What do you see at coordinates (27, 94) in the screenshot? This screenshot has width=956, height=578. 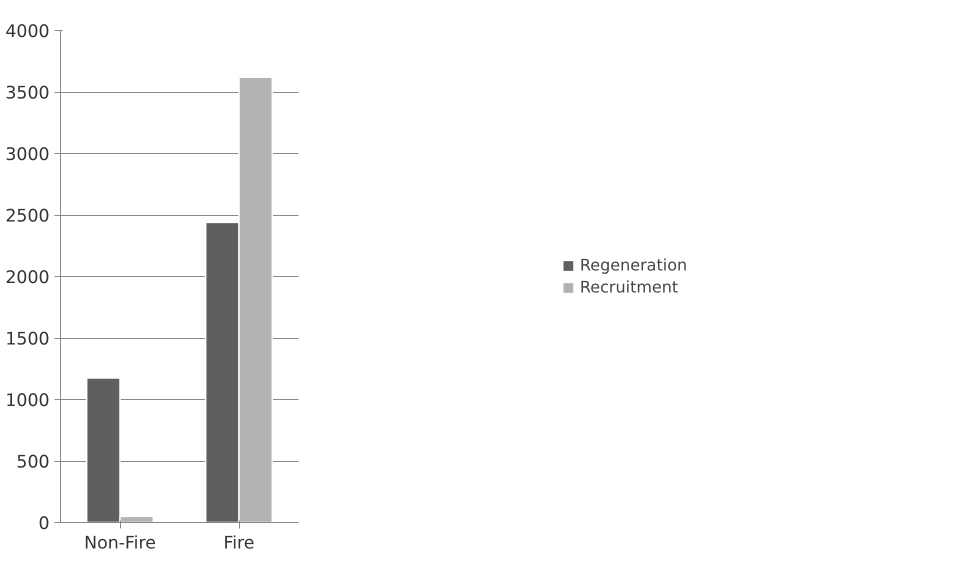 I see `y-tick-label: 3500` at bounding box center [27, 94].